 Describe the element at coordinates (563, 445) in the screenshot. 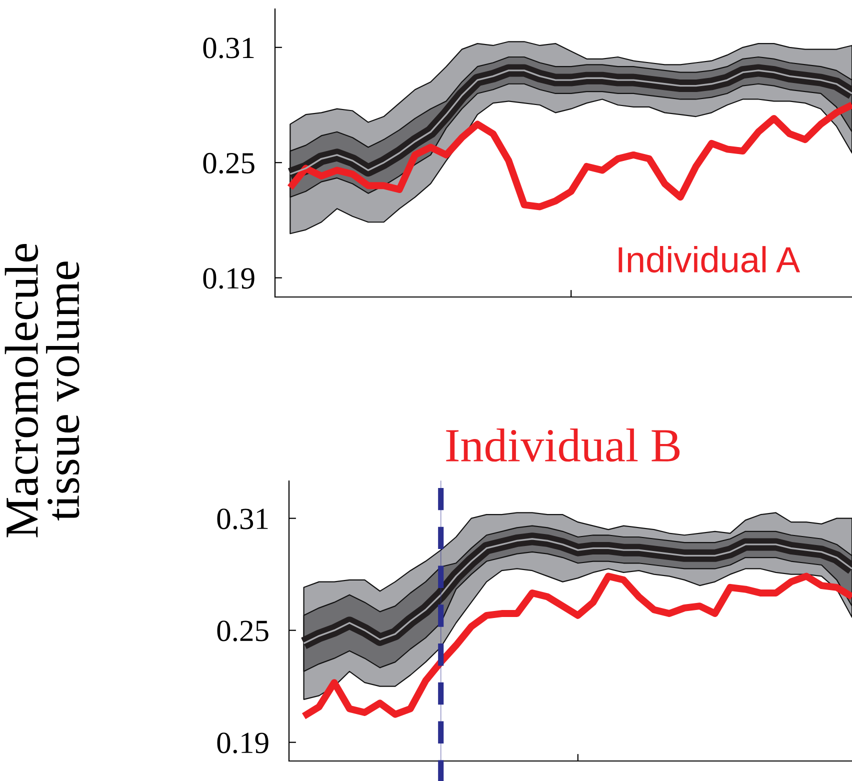

I see `text: Individual B` at that location.